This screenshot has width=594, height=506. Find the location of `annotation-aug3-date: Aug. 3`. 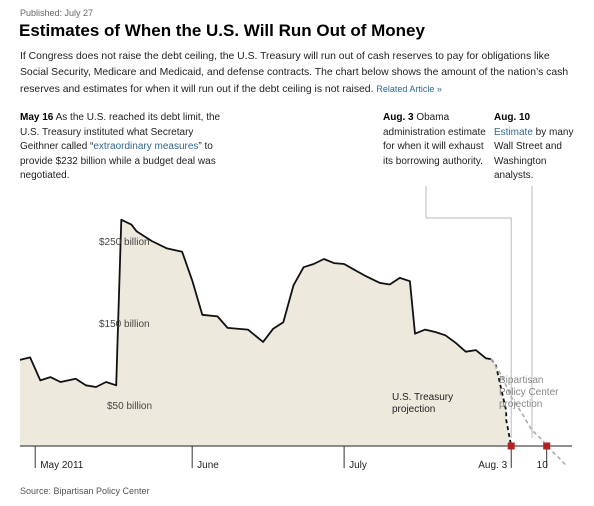

annotation-aug3-date: Aug. 3 is located at coordinates (398, 117).